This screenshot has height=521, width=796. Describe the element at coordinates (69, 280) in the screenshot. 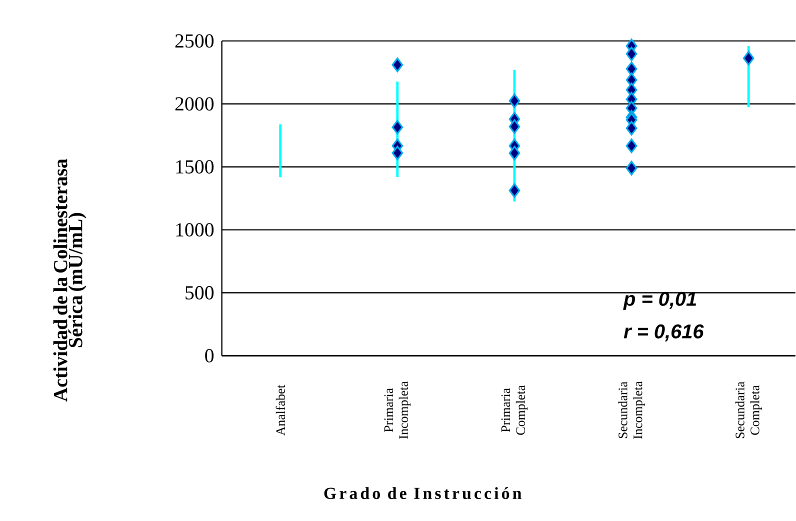

I see `y-axis-title: Actividad de la Colinesterasa Sérica (mU/mL)` at that location.